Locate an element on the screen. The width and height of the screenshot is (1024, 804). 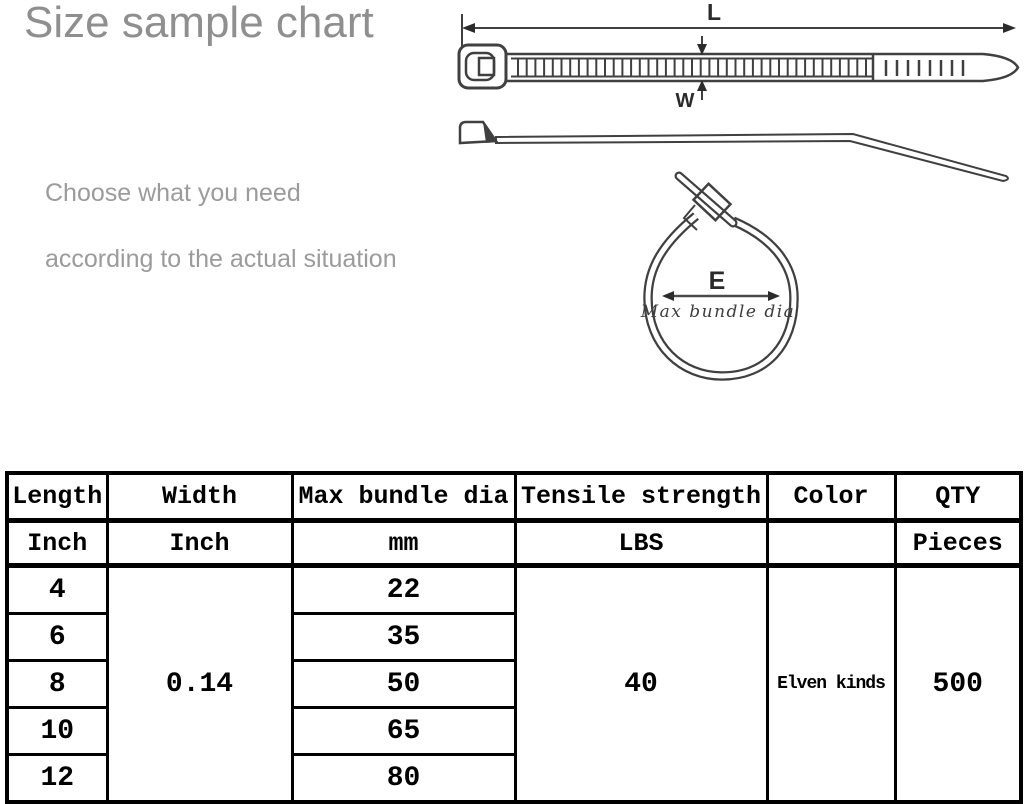
dimension-w-arrow: W is located at coordinates (691, 74).